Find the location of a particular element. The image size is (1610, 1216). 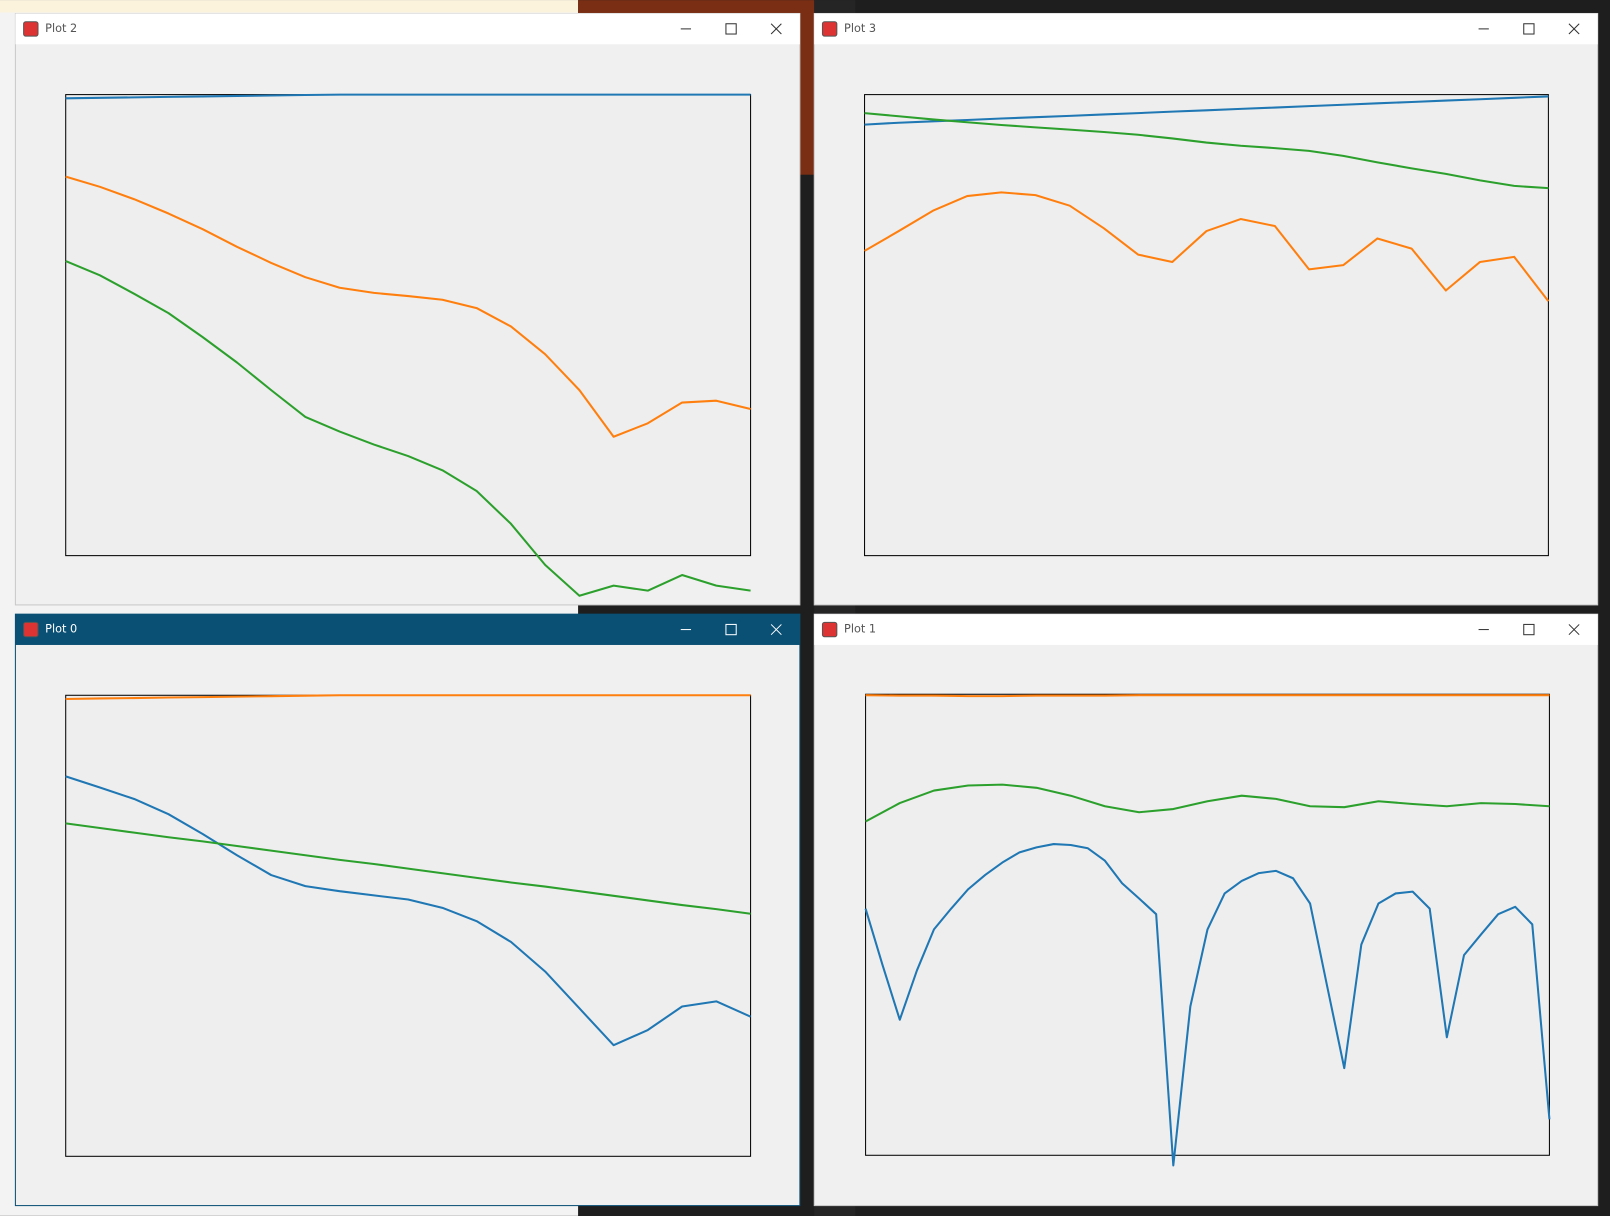

window-title: Plot 0 is located at coordinates (61, 629).